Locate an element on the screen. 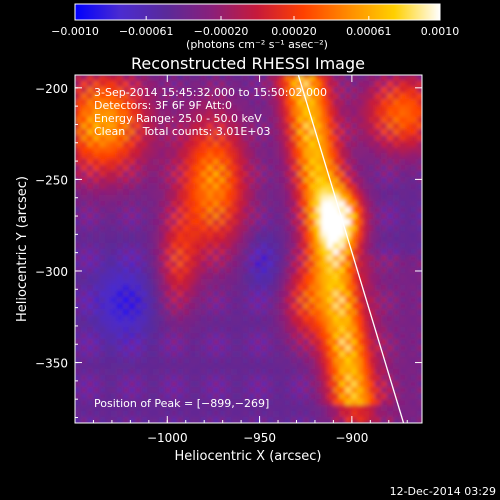  info-line-time: 3-Sep-2014 15:45:32.000 to 15:50:02.000 is located at coordinates (210, 92).